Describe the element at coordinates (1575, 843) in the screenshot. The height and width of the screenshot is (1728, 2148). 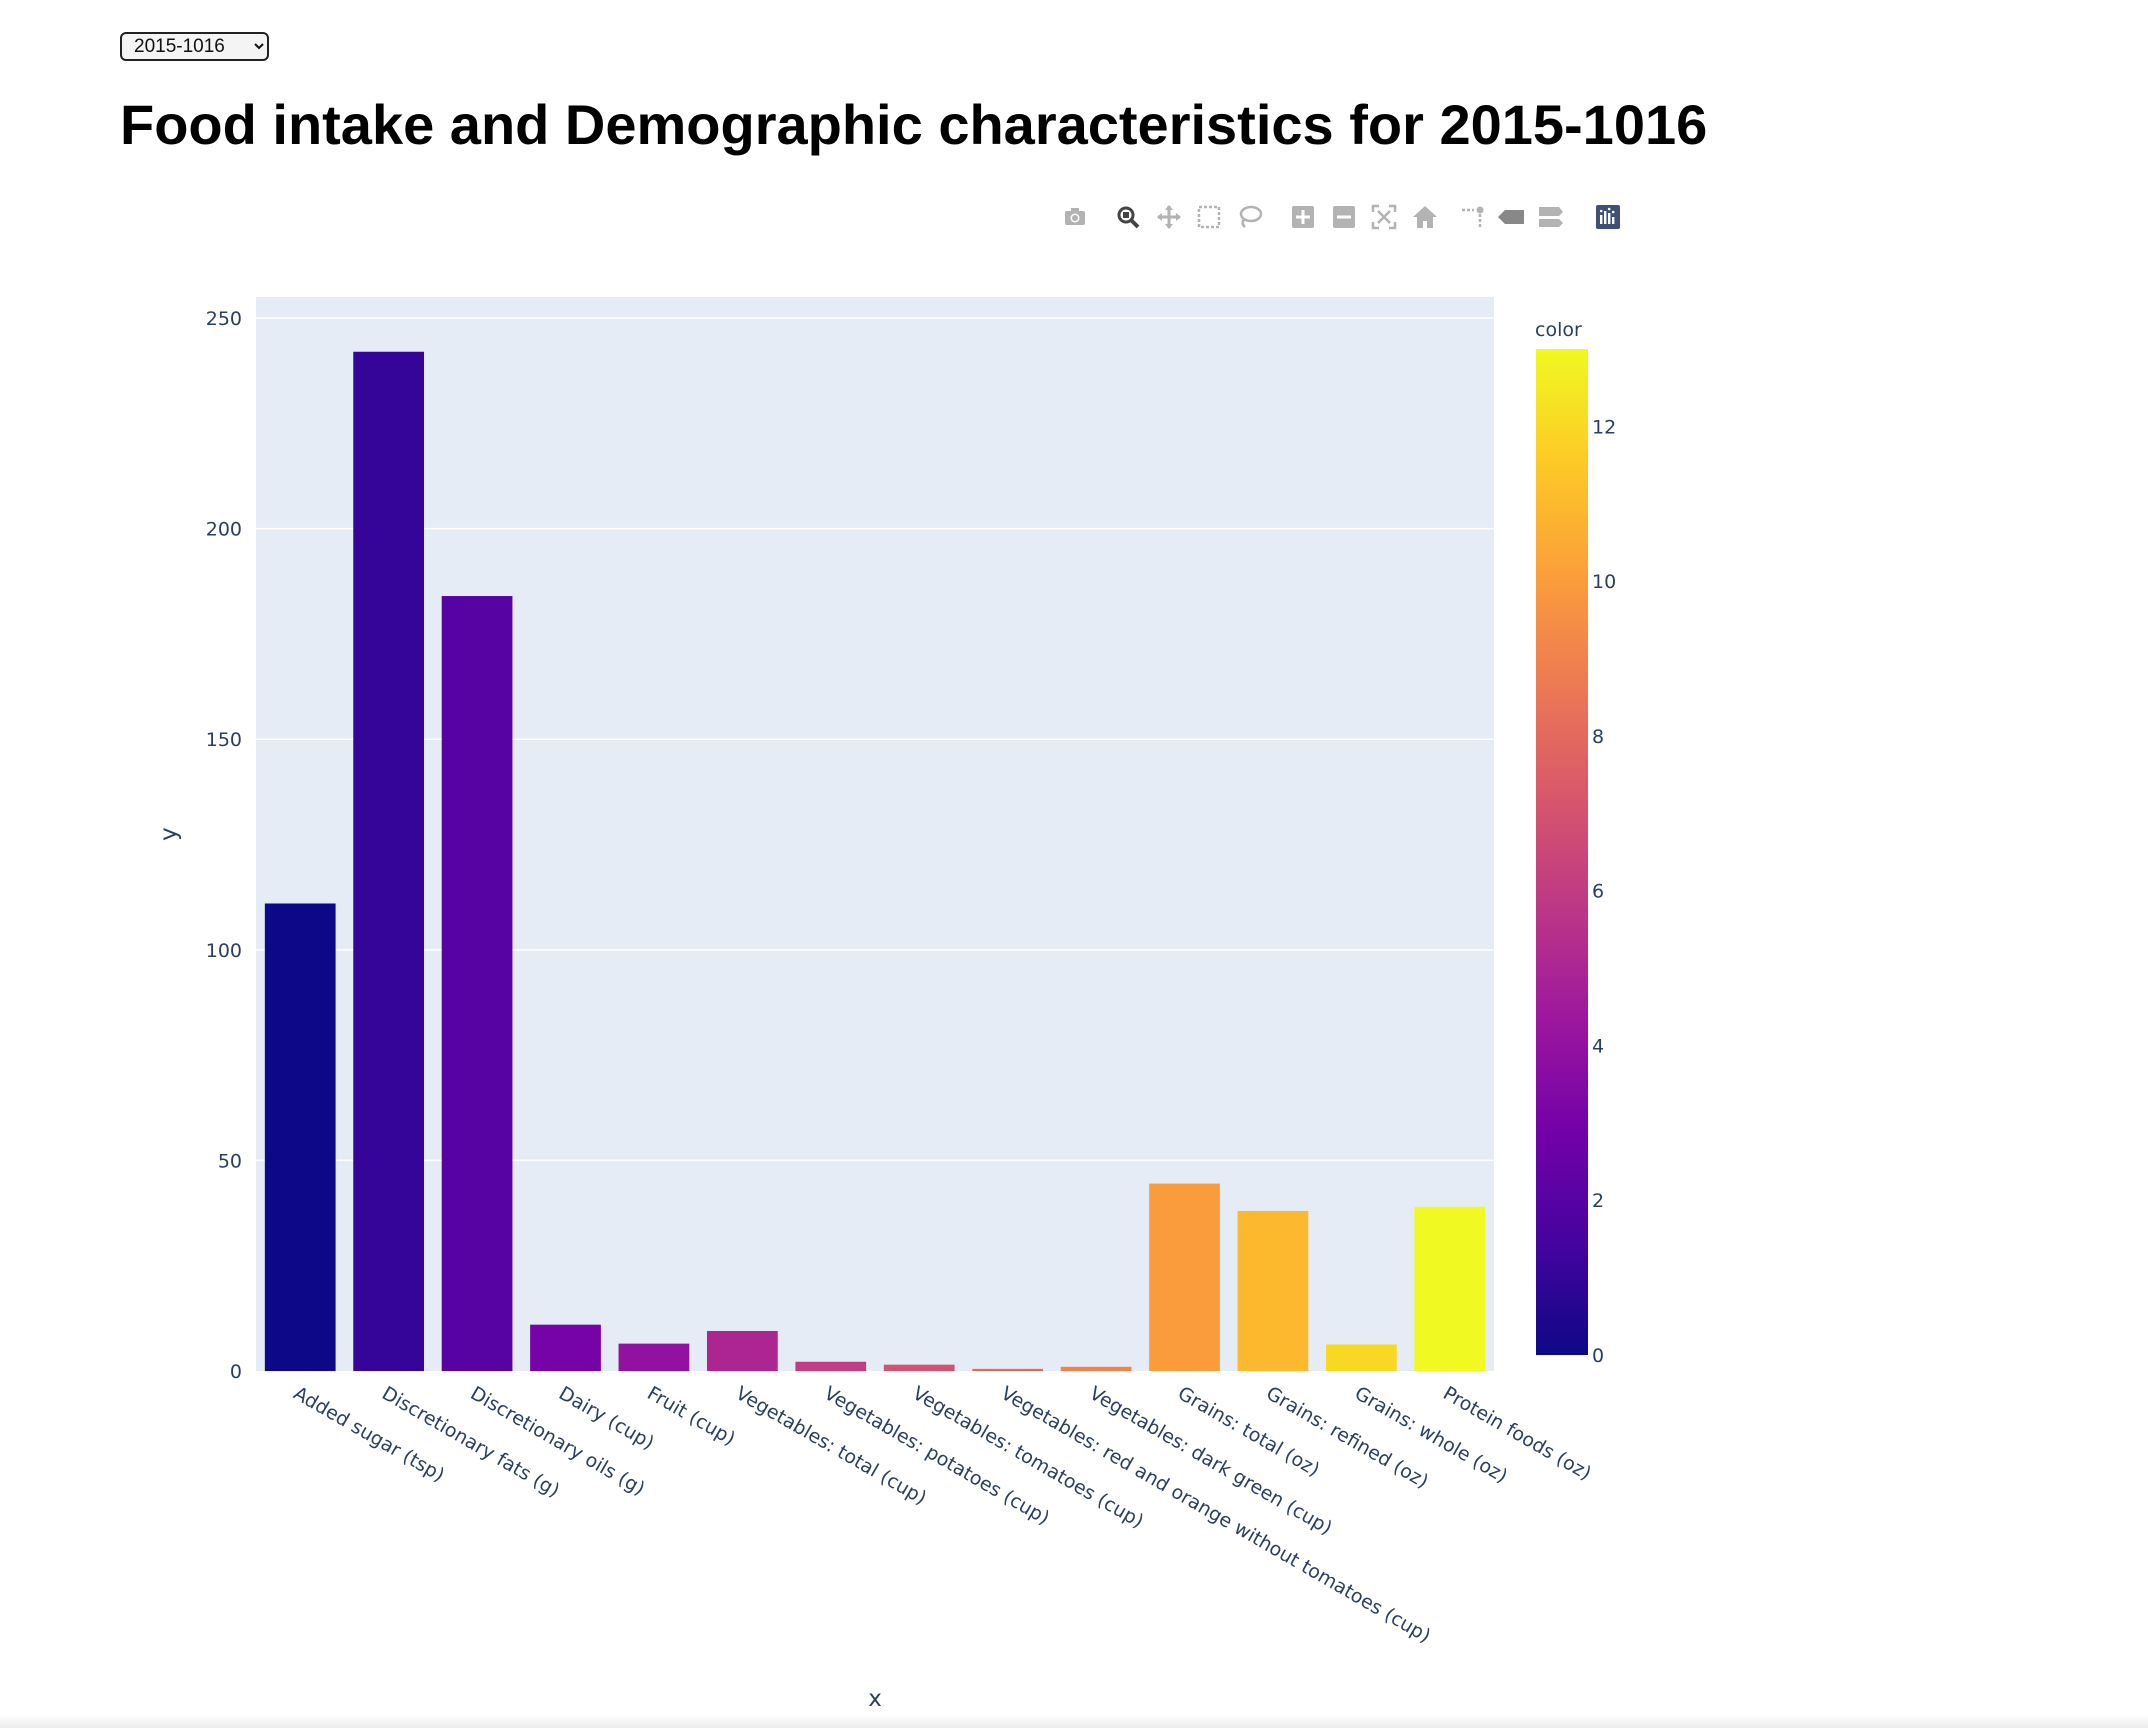
I see `colorbar: color 0 2 4 6 8 10 12` at that location.